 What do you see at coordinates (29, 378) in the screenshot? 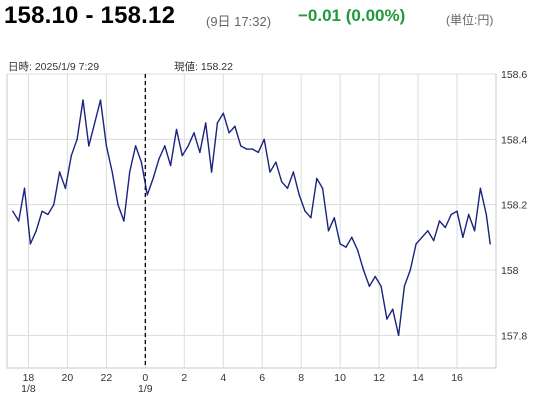
I see `x-tick-label: 18` at bounding box center [29, 378].